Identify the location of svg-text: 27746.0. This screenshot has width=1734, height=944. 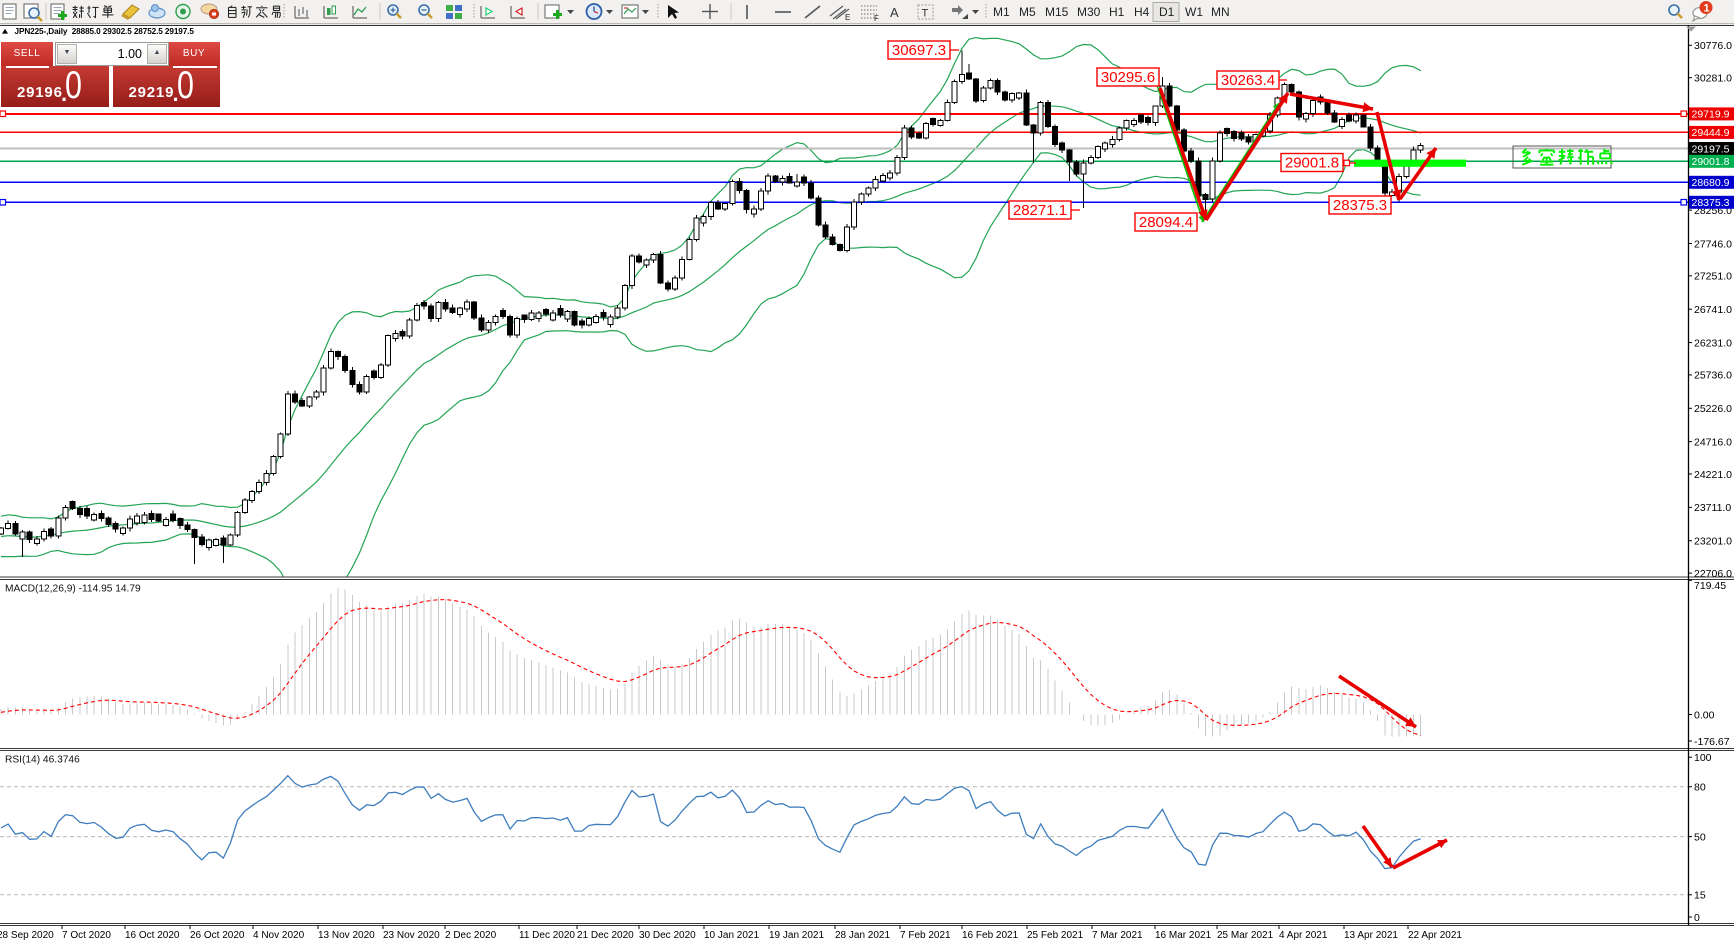
(1713, 244).